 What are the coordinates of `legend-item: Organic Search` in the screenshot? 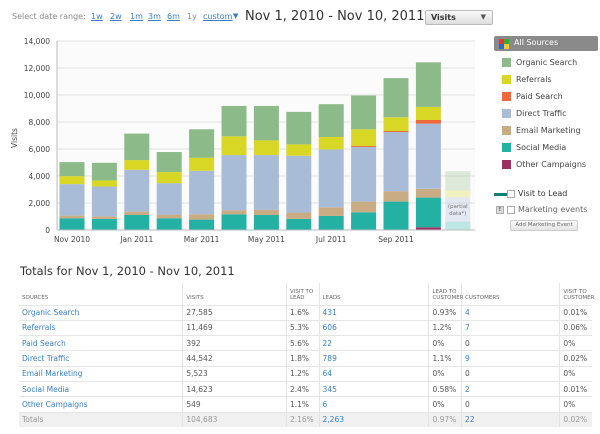 It's located at (546, 62).